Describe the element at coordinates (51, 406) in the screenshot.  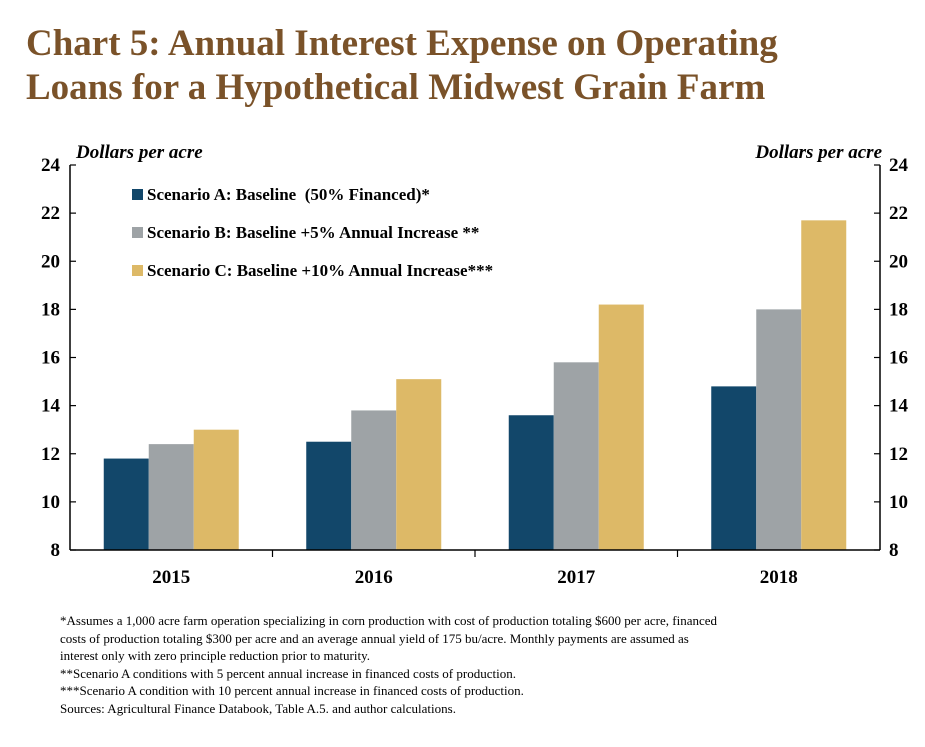
I see `y-tick-label-left: 14` at that location.